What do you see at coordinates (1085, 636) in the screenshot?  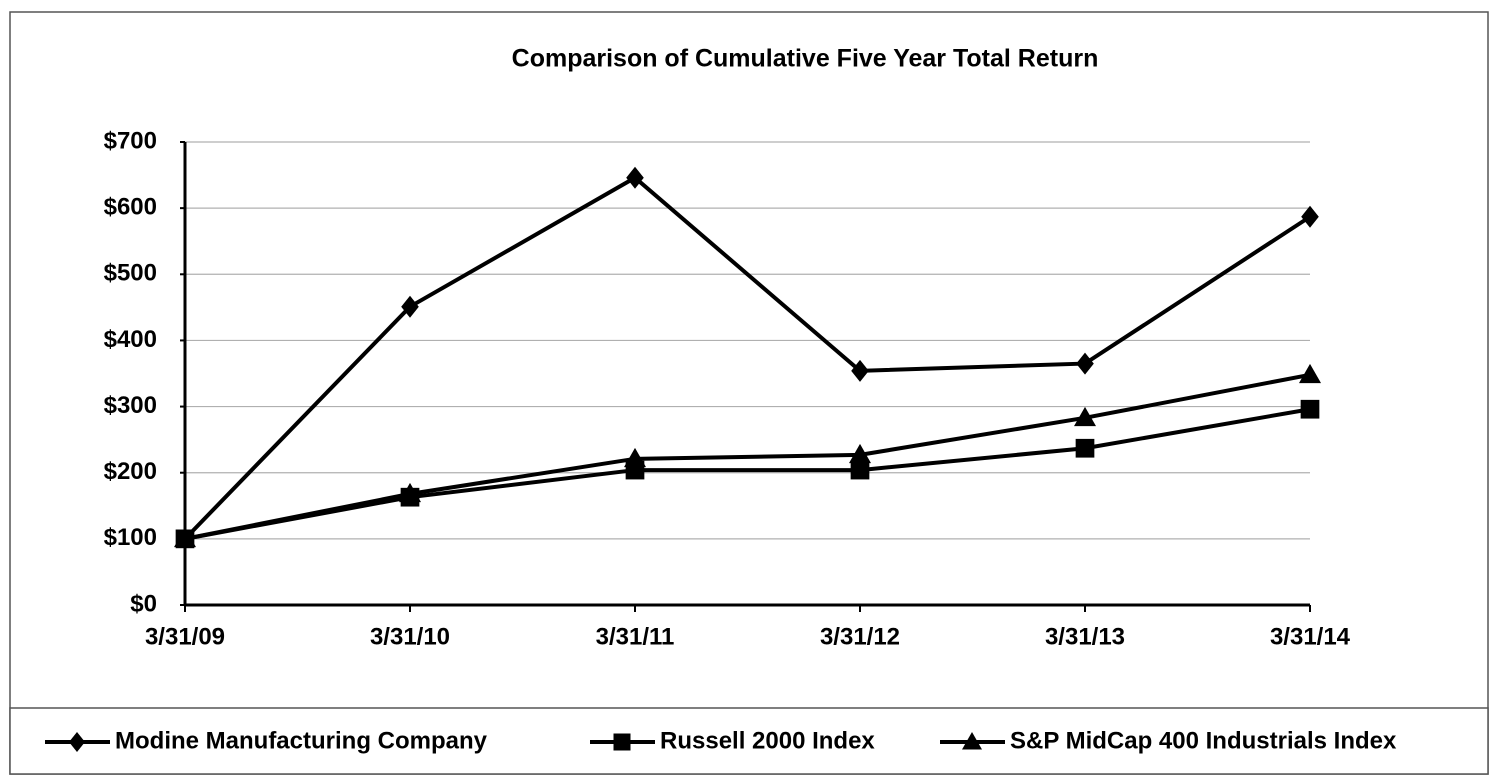 I see `x-tick-label: 3/31/13` at bounding box center [1085, 636].